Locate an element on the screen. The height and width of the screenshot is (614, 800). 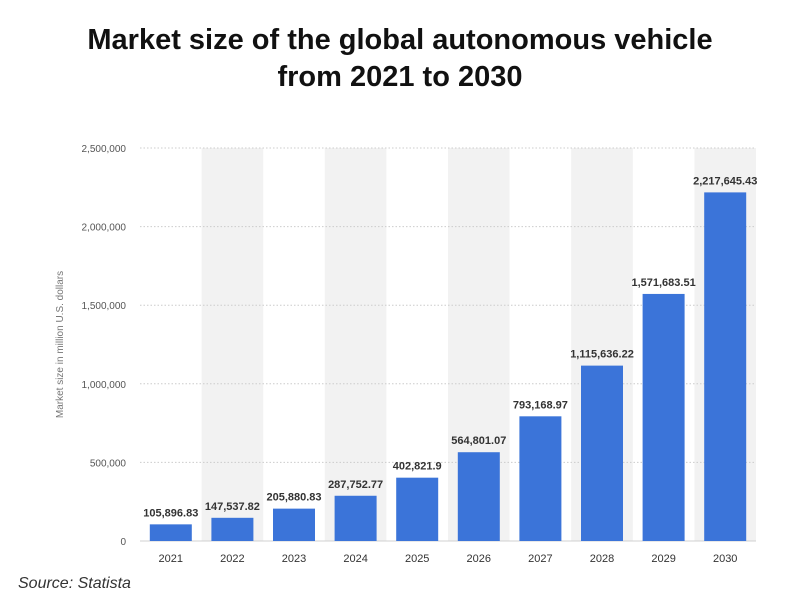
data-label-2026: 564,801.07 is located at coordinates (478, 441).